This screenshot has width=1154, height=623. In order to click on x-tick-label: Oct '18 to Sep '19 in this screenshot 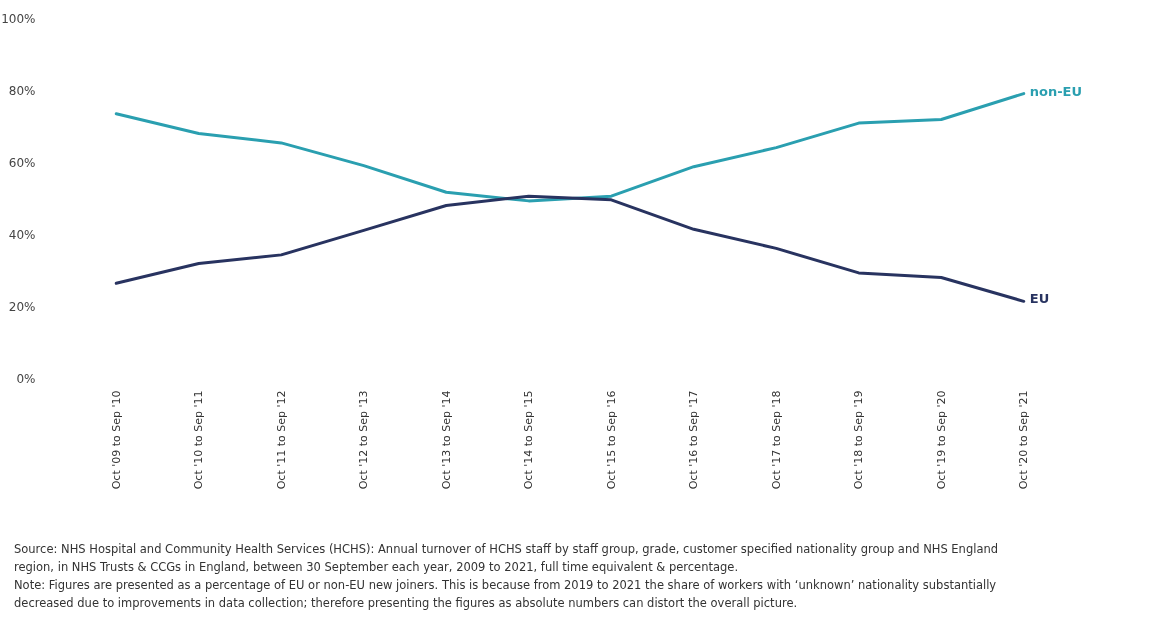, I will do `click(859, 440)`.